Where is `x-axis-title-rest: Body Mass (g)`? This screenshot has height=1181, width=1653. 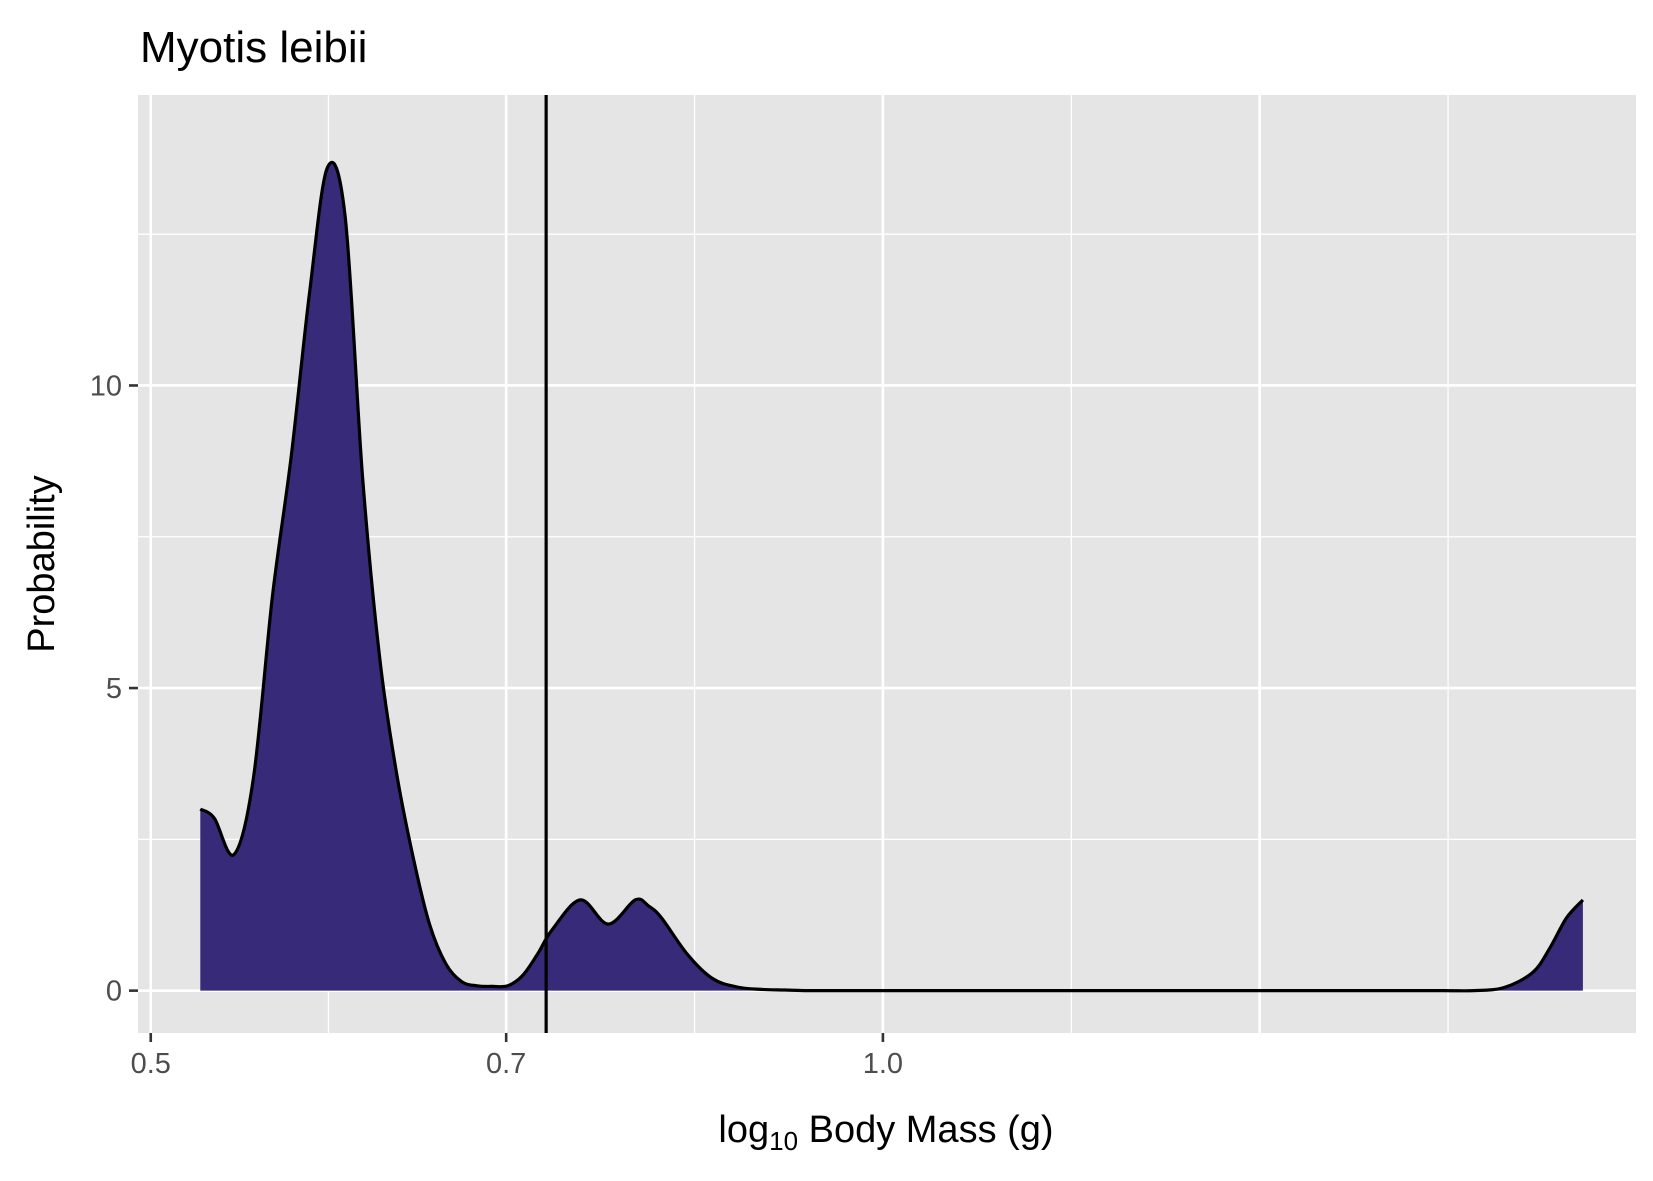
x-axis-title-rest: Body Mass (g) is located at coordinates (926, 1130).